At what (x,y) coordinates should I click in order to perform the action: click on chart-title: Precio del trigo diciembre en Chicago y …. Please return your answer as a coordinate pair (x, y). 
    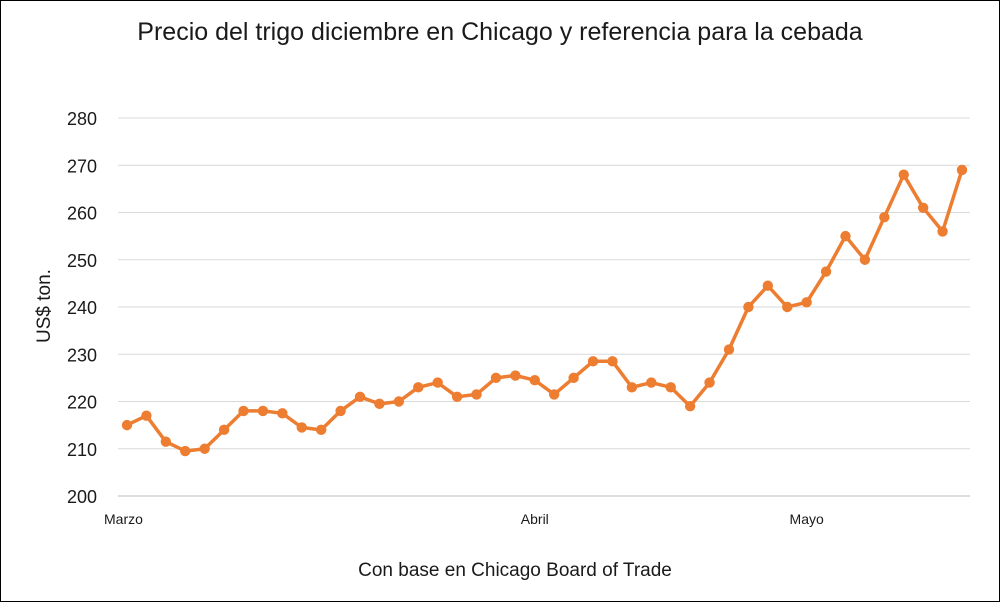
    Looking at the image, I should click on (500, 32).